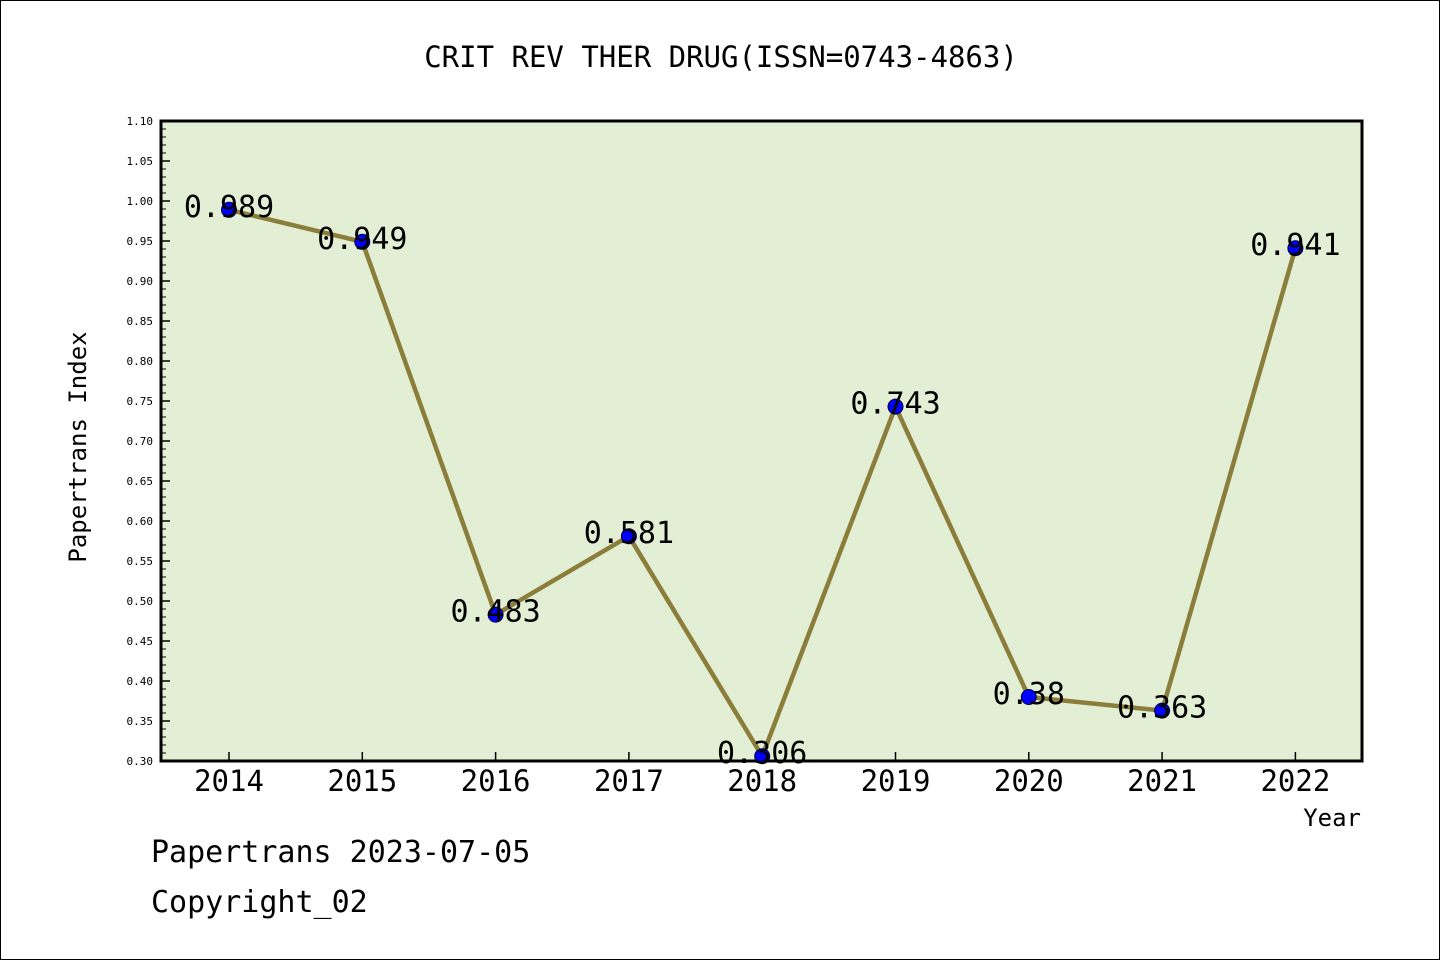 This screenshot has height=961, width=1440. What do you see at coordinates (140, 761) in the screenshot?
I see `y-tick-label: 0.30` at bounding box center [140, 761].